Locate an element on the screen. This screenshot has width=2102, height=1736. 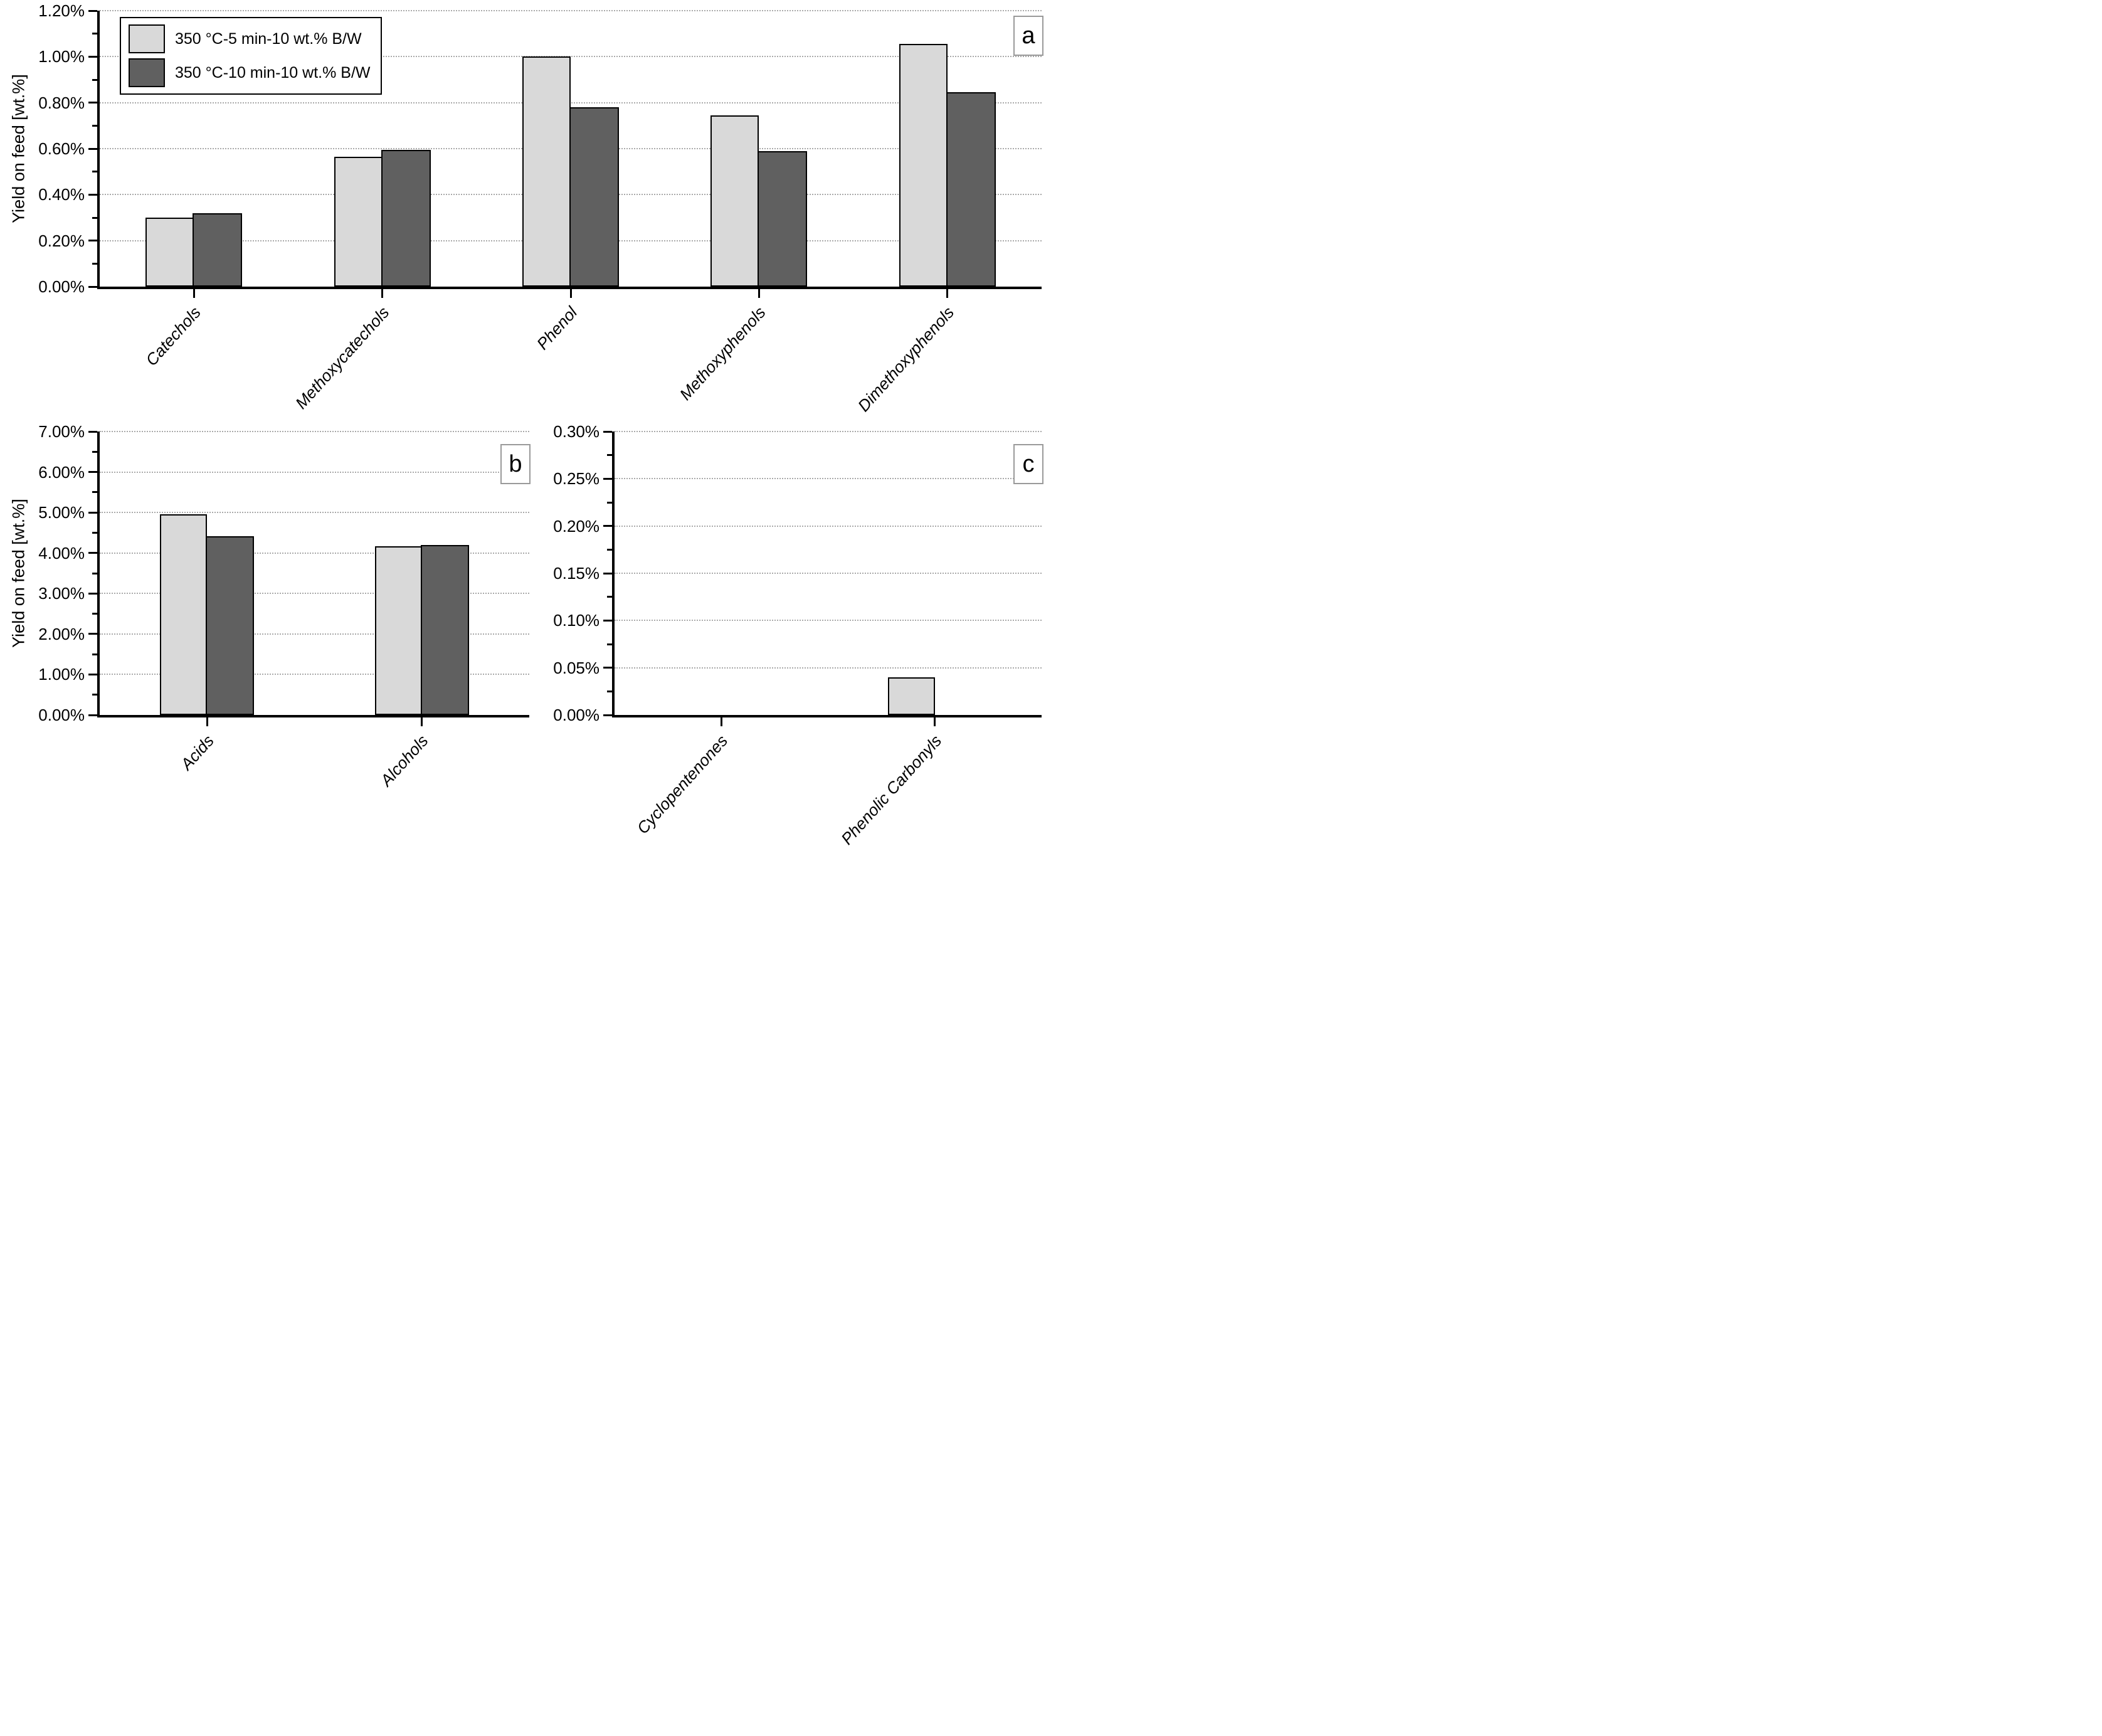
y-tick-label: 3.00% is located at coordinates (61, 594).